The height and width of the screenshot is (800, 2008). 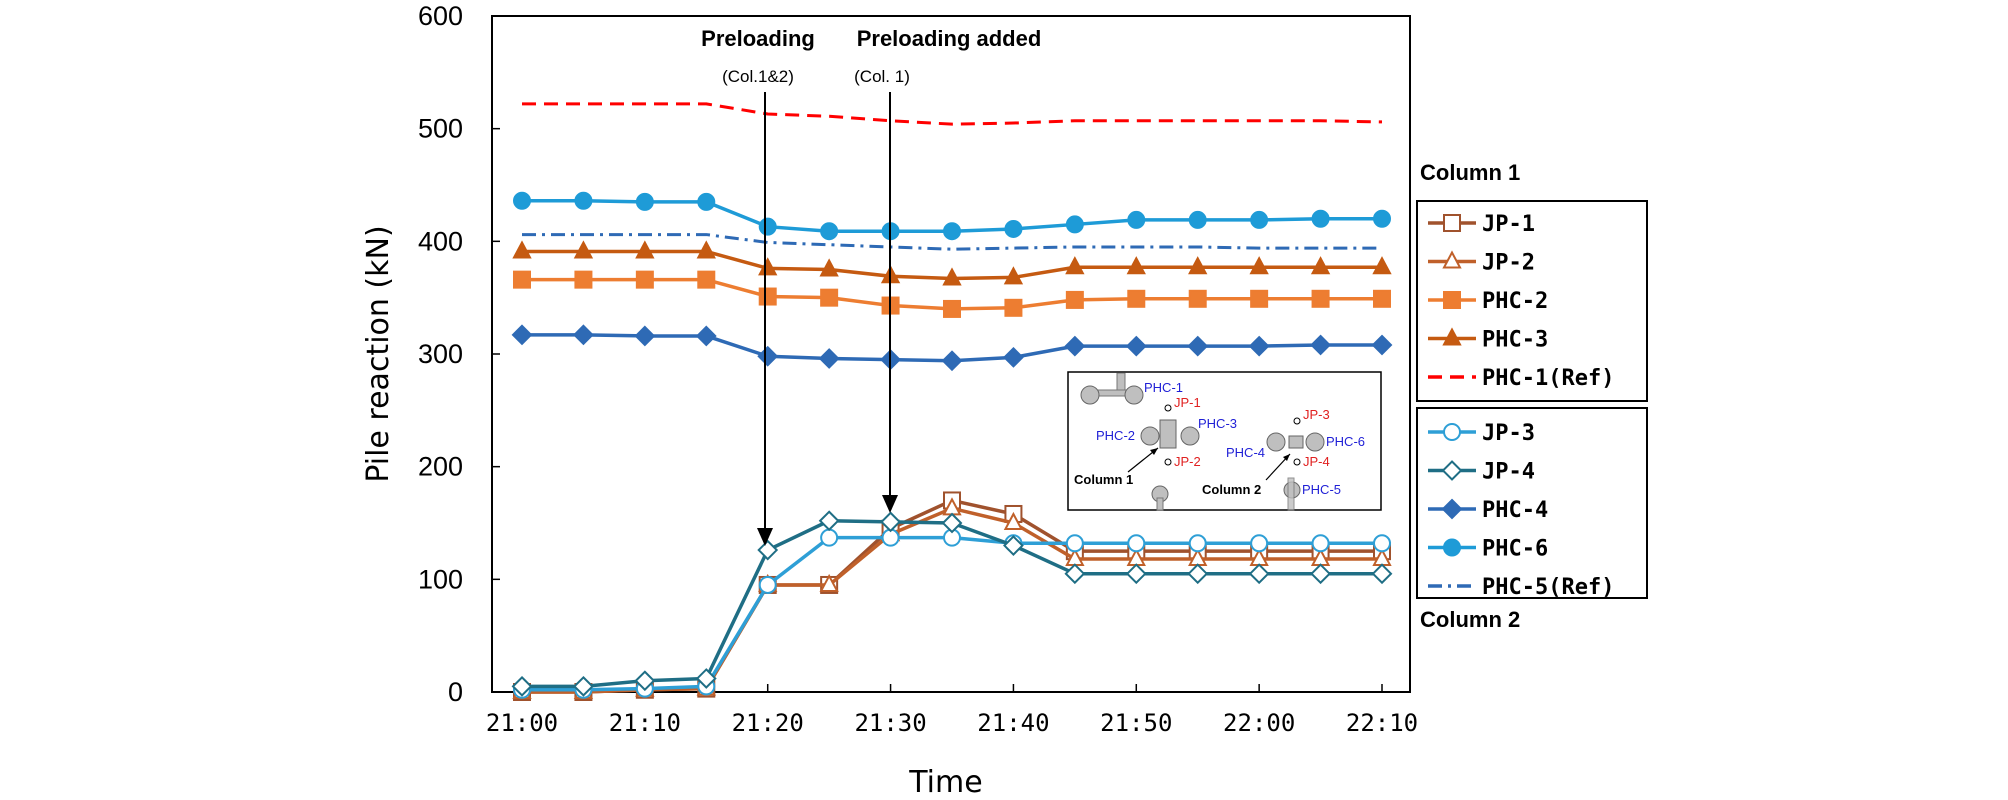 What do you see at coordinates (440, 579) in the screenshot?
I see `y-tick-label: 100` at bounding box center [440, 579].